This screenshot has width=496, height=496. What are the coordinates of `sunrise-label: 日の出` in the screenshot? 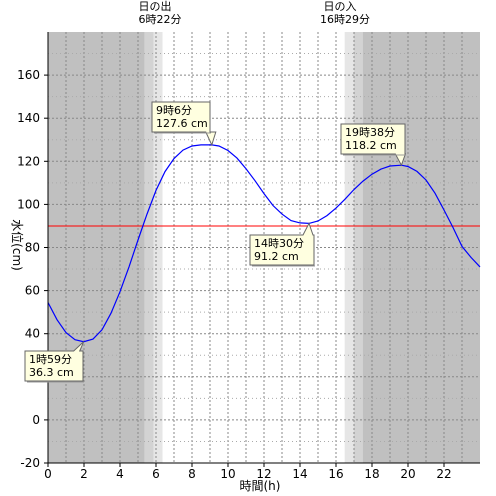 It's located at (155, 6).